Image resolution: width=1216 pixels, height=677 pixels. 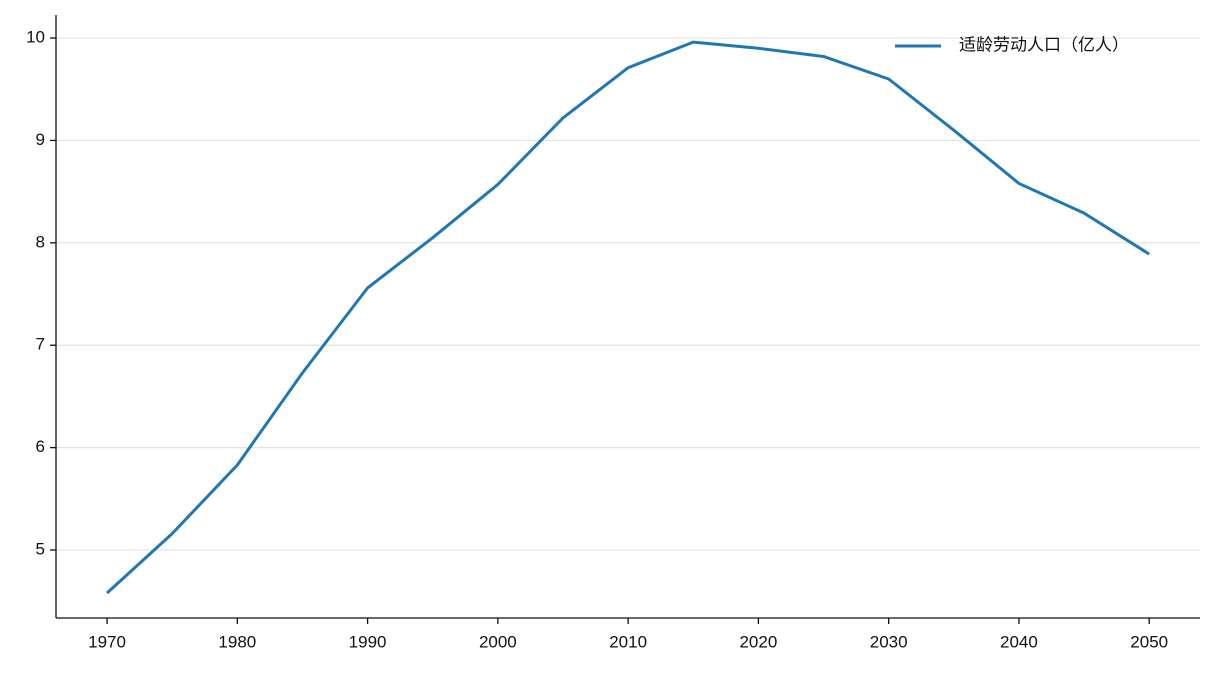 I want to click on y-tick-label: 9, so click(x=40, y=139).